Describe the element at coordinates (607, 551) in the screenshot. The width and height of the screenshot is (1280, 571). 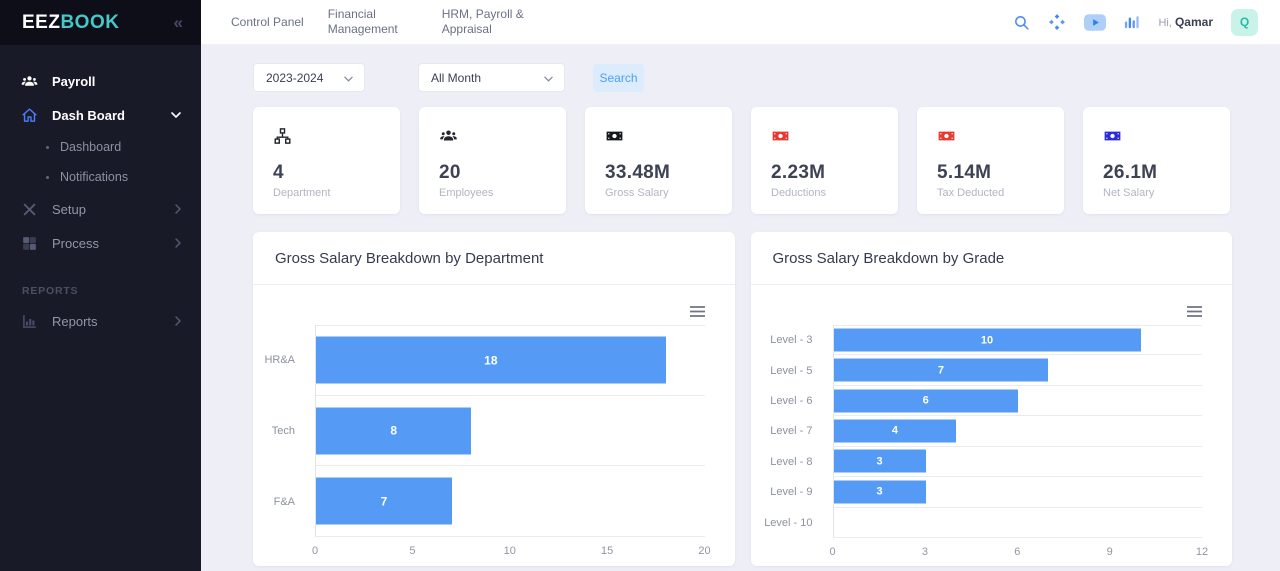
I see `axis-tick-label: 15` at that location.